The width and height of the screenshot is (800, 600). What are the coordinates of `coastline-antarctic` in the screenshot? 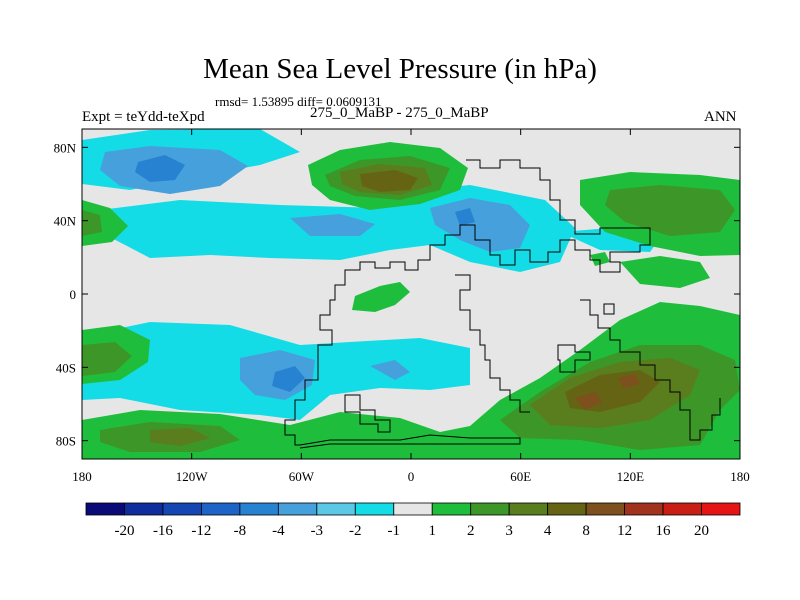 It's located at (410, 441).